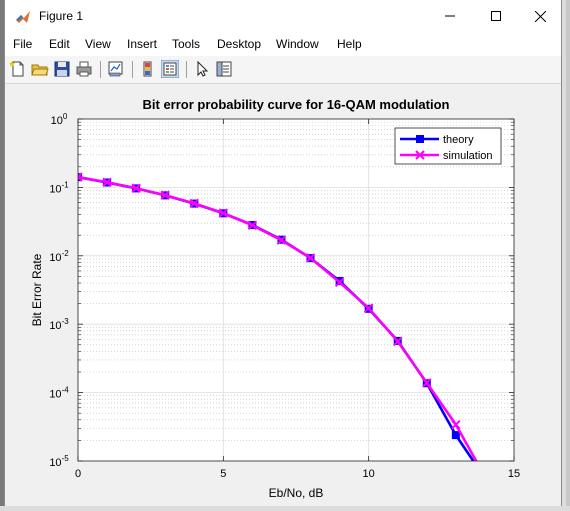  I want to click on figure-toolbar, so click(283, 70).